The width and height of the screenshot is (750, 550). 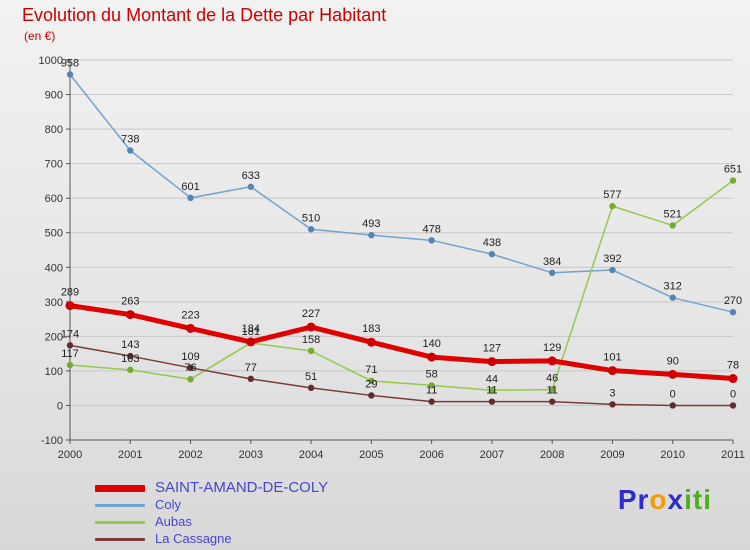 I want to click on data-label: 129, so click(x=552, y=348).